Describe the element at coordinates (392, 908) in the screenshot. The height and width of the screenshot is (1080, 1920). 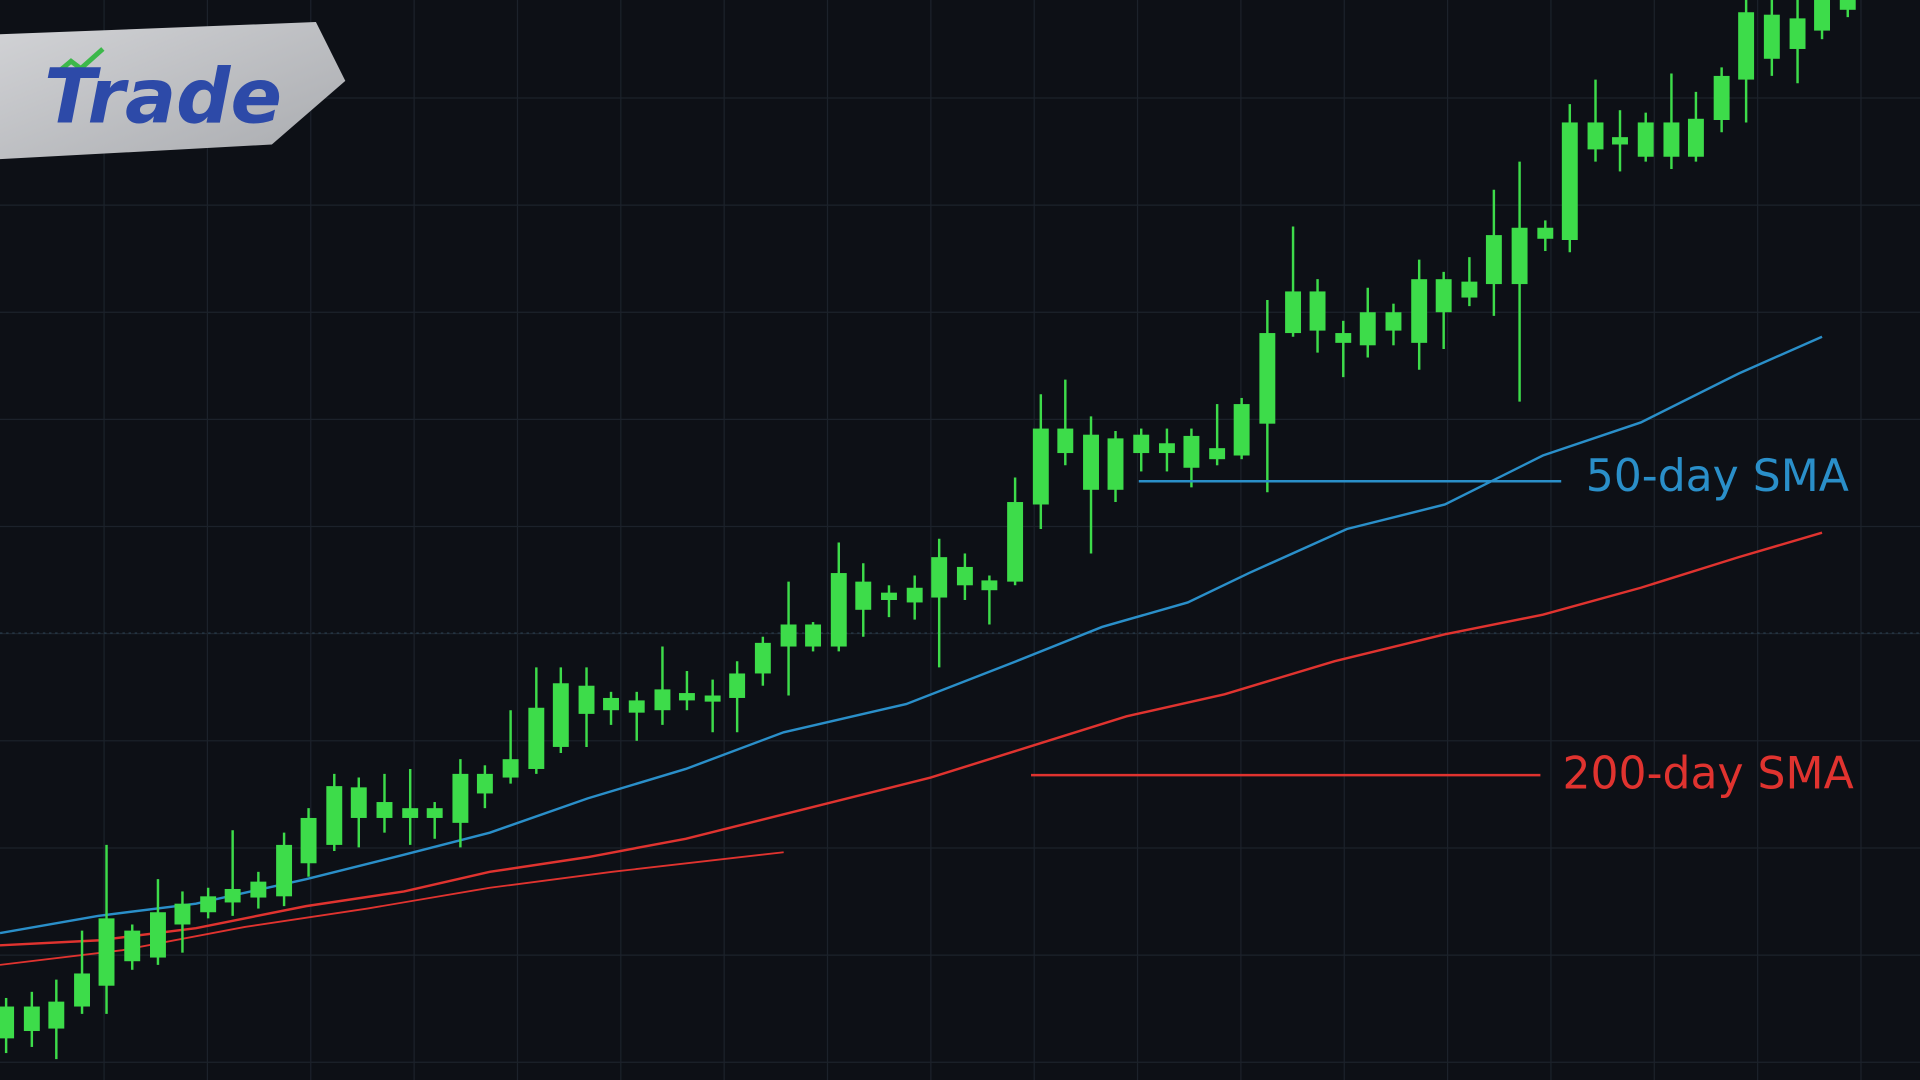
I see `sma-line` at that location.